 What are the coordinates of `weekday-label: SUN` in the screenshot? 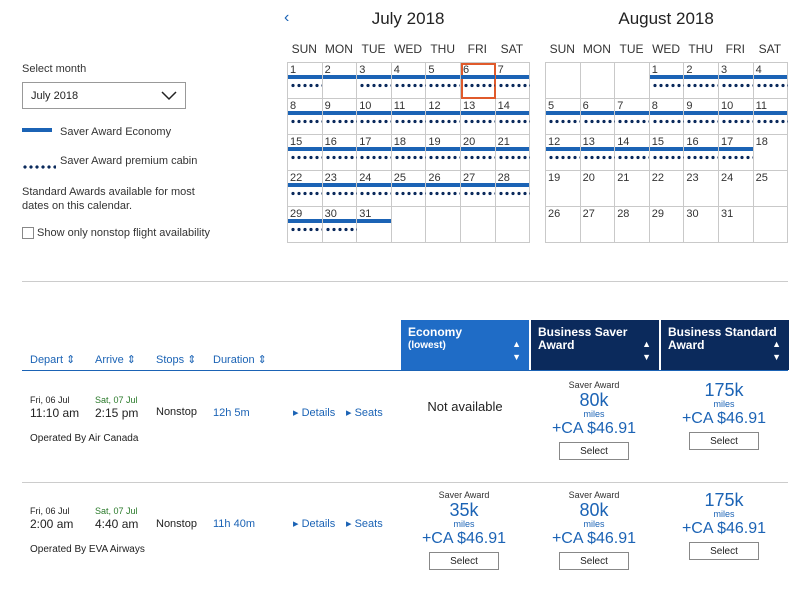 It's located at (562, 49).